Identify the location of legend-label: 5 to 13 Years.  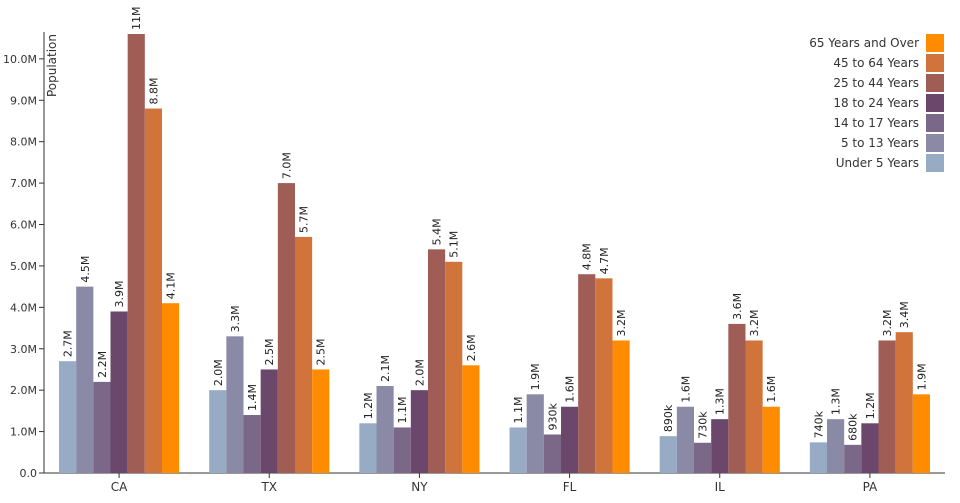
(880, 143).